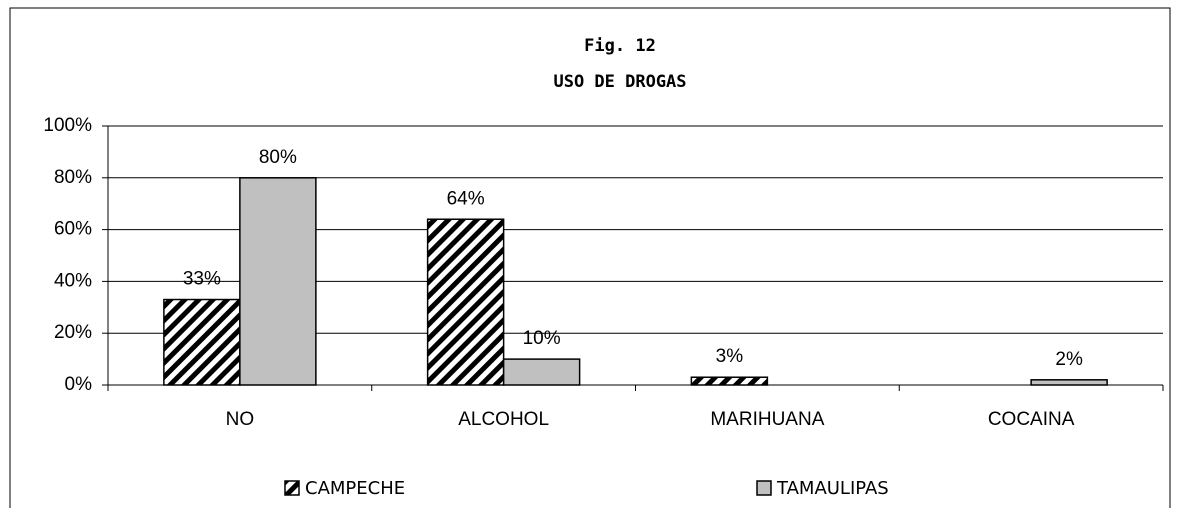 This screenshot has height=508, width=1181. Describe the element at coordinates (73, 280) in the screenshot. I see `y-tick-label: 40%` at that location.